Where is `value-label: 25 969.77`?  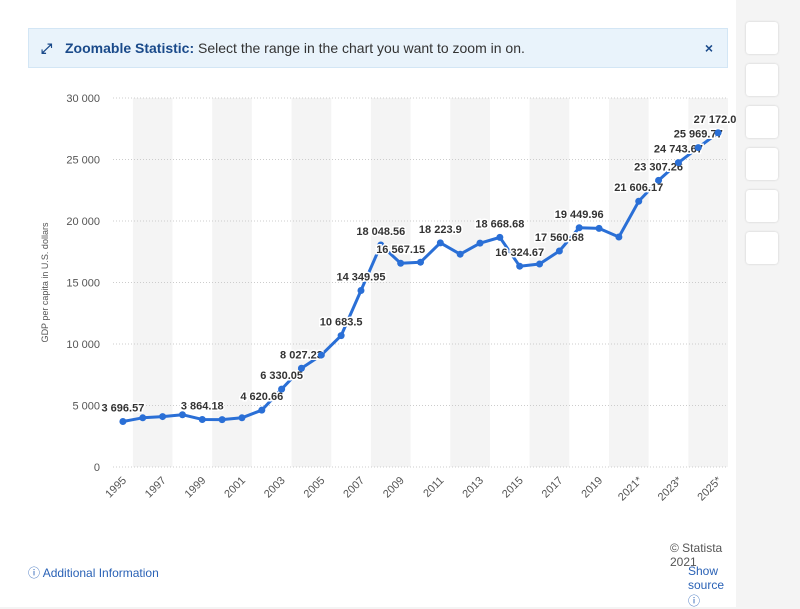 value-label: 25 969.77 is located at coordinates (698, 135).